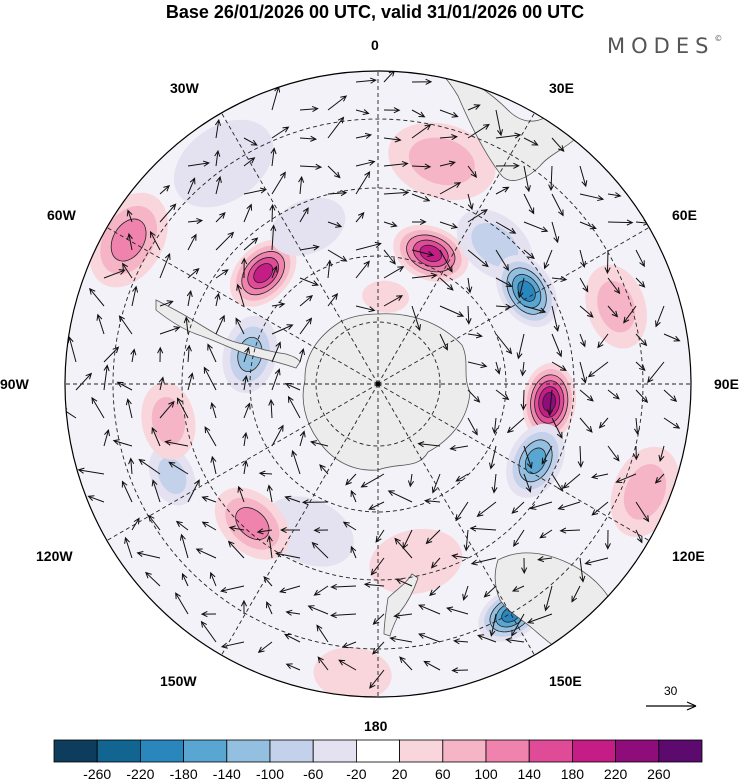 Image resolution: width=750 pixels, height=783 pixels. What do you see at coordinates (664, 46) in the screenshot?
I see `modes-logo: MODES©` at bounding box center [664, 46].